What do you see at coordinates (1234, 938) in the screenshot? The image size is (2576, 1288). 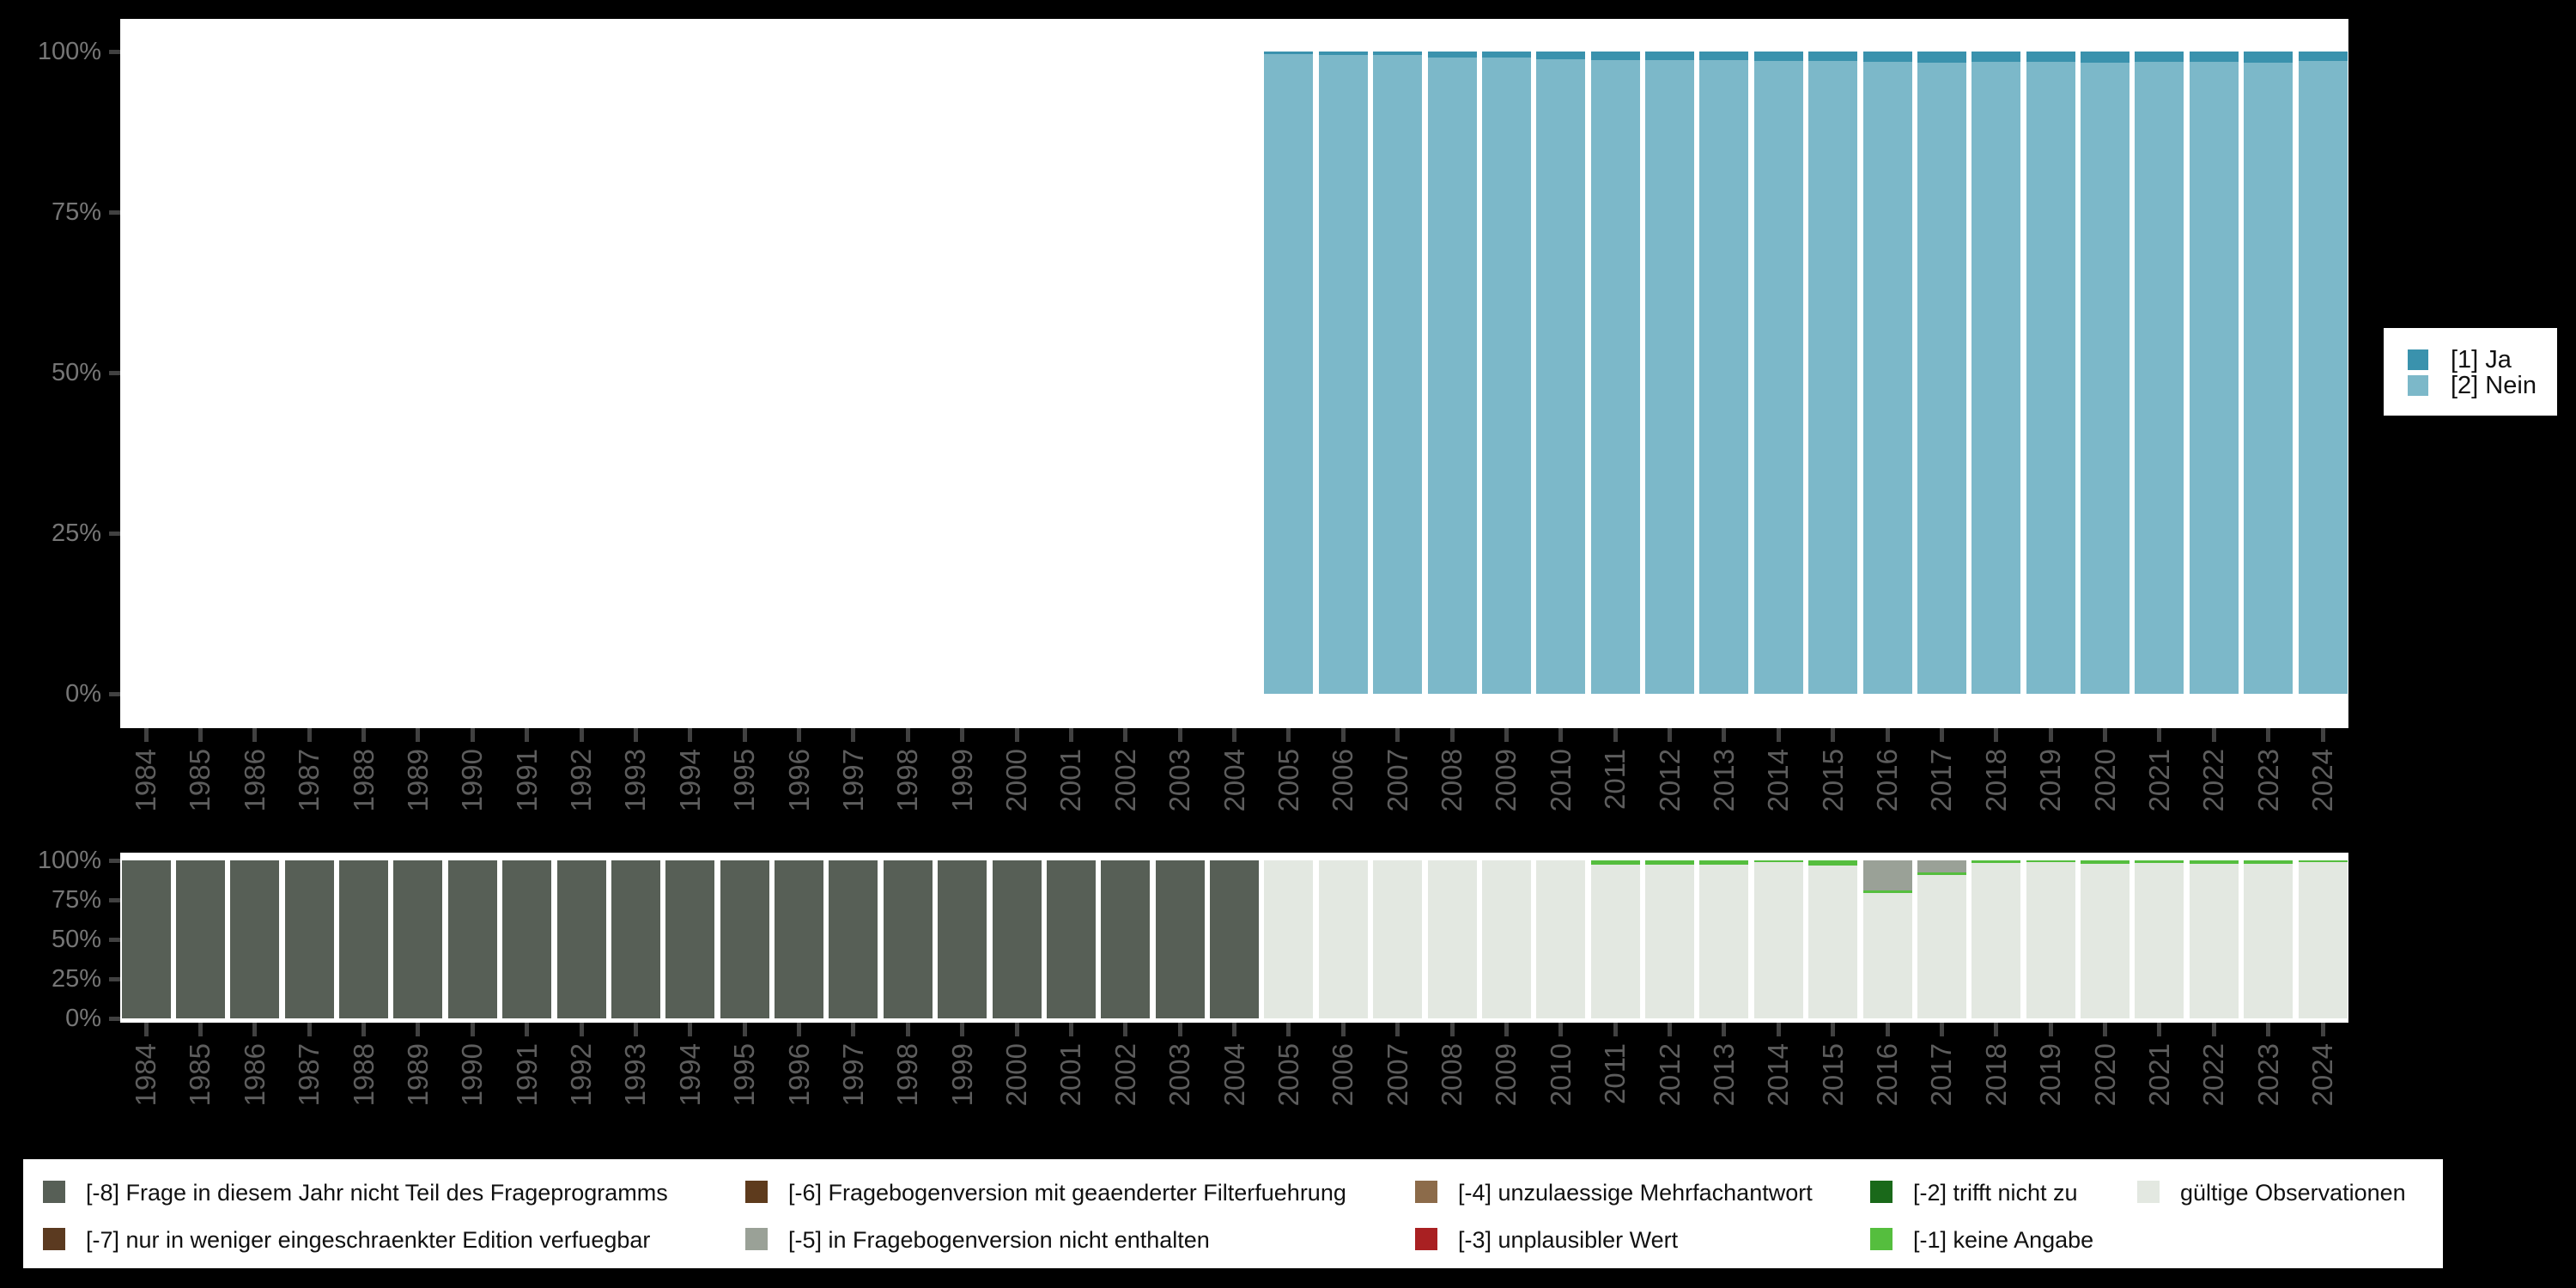 I see `missing-values-plot` at bounding box center [1234, 938].